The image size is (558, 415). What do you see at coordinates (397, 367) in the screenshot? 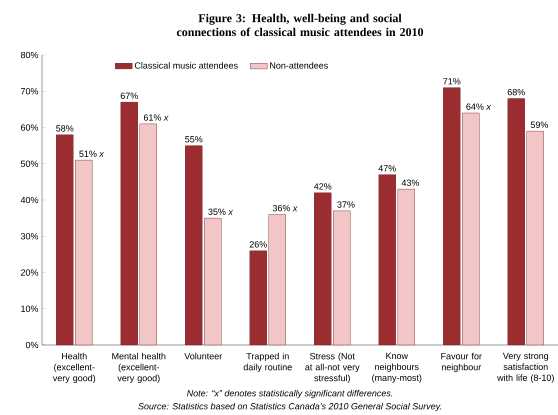
I see `x-tick-label: Know neighbours (many-most)` at bounding box center [397, 367].